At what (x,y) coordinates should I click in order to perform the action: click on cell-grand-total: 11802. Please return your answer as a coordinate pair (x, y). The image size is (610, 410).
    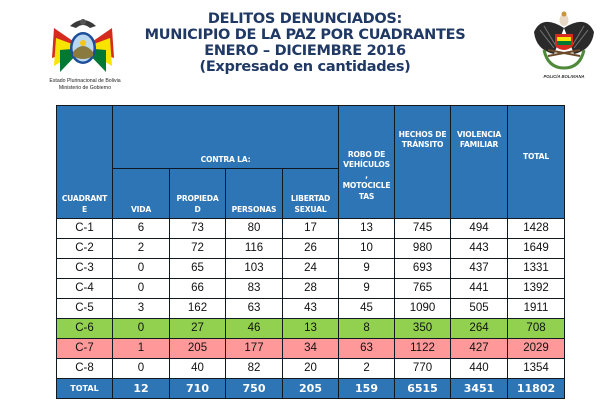
    Looking at the image, I should click on (536, 388).